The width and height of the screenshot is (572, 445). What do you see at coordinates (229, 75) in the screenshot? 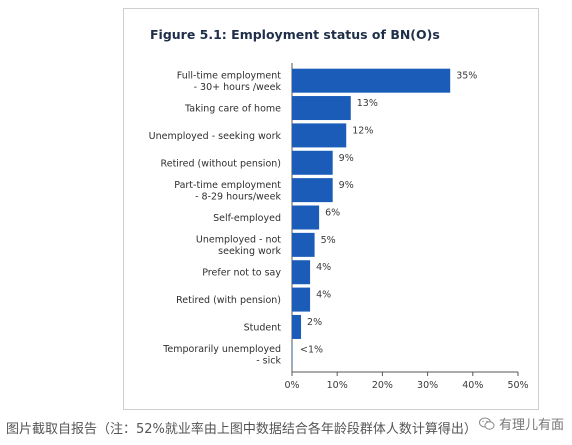
I see `category-label: Full-time employment` at bounding box center [229, 75].